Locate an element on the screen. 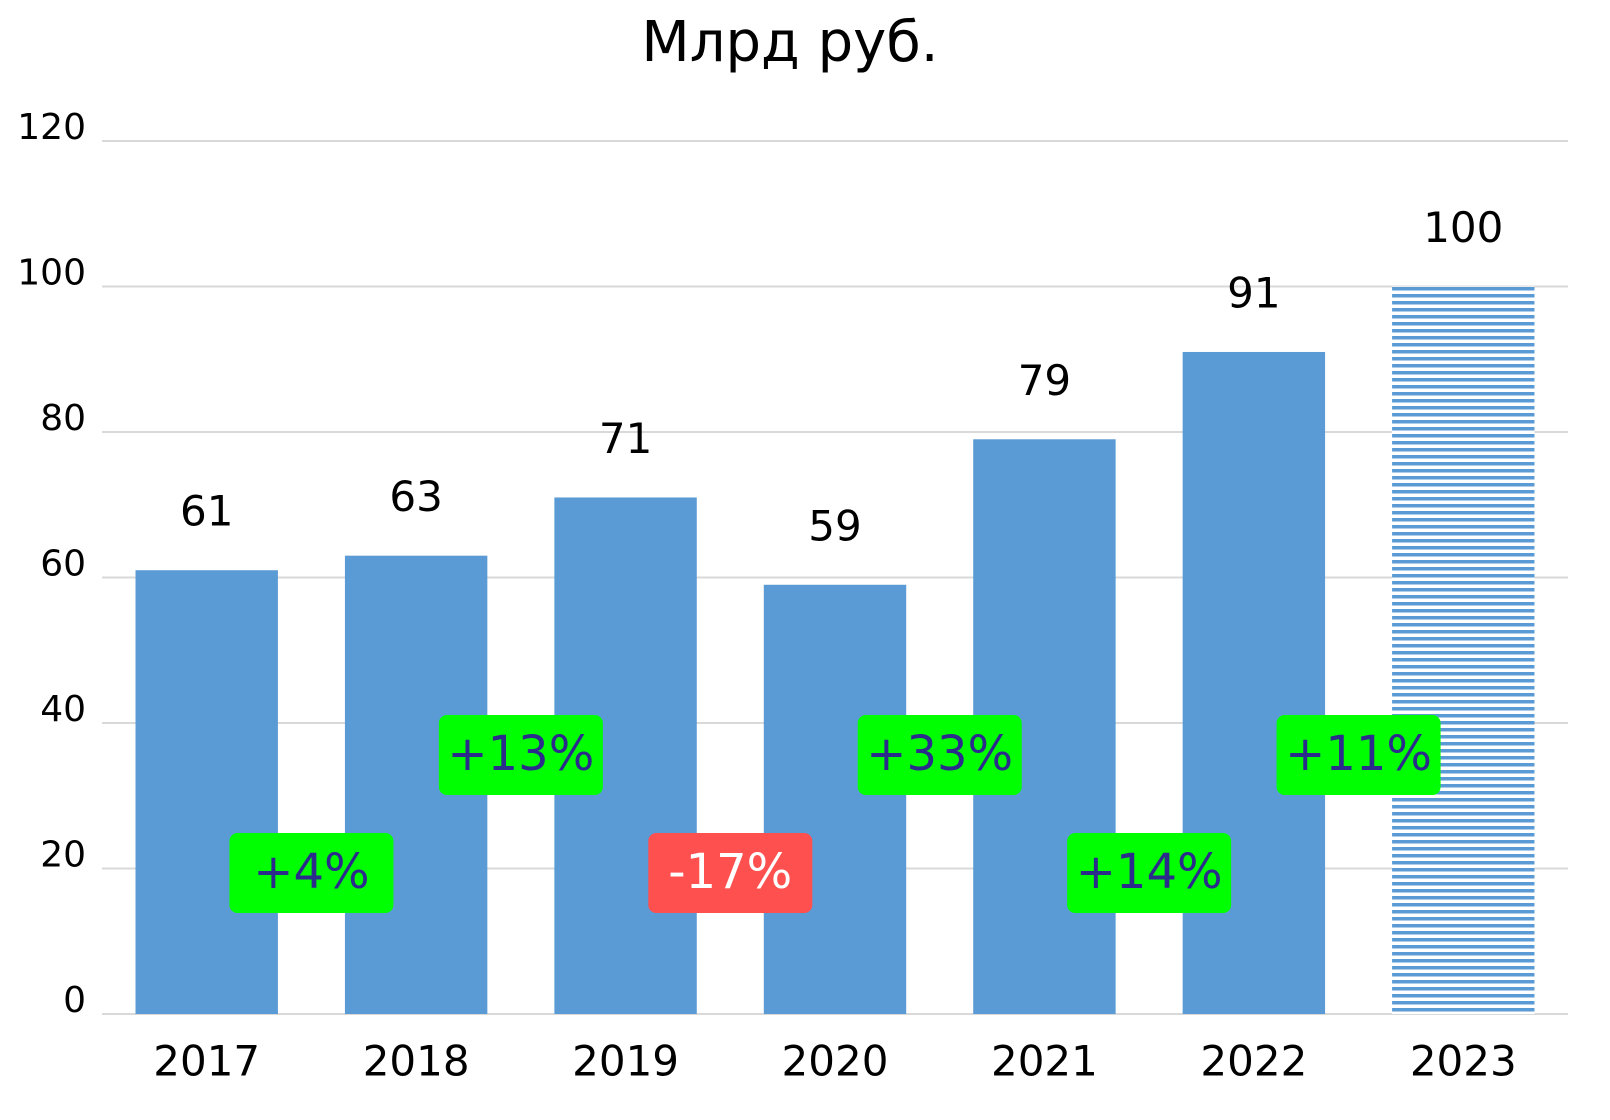  y-tick-label: 100 is located at coordinates (51, 273).